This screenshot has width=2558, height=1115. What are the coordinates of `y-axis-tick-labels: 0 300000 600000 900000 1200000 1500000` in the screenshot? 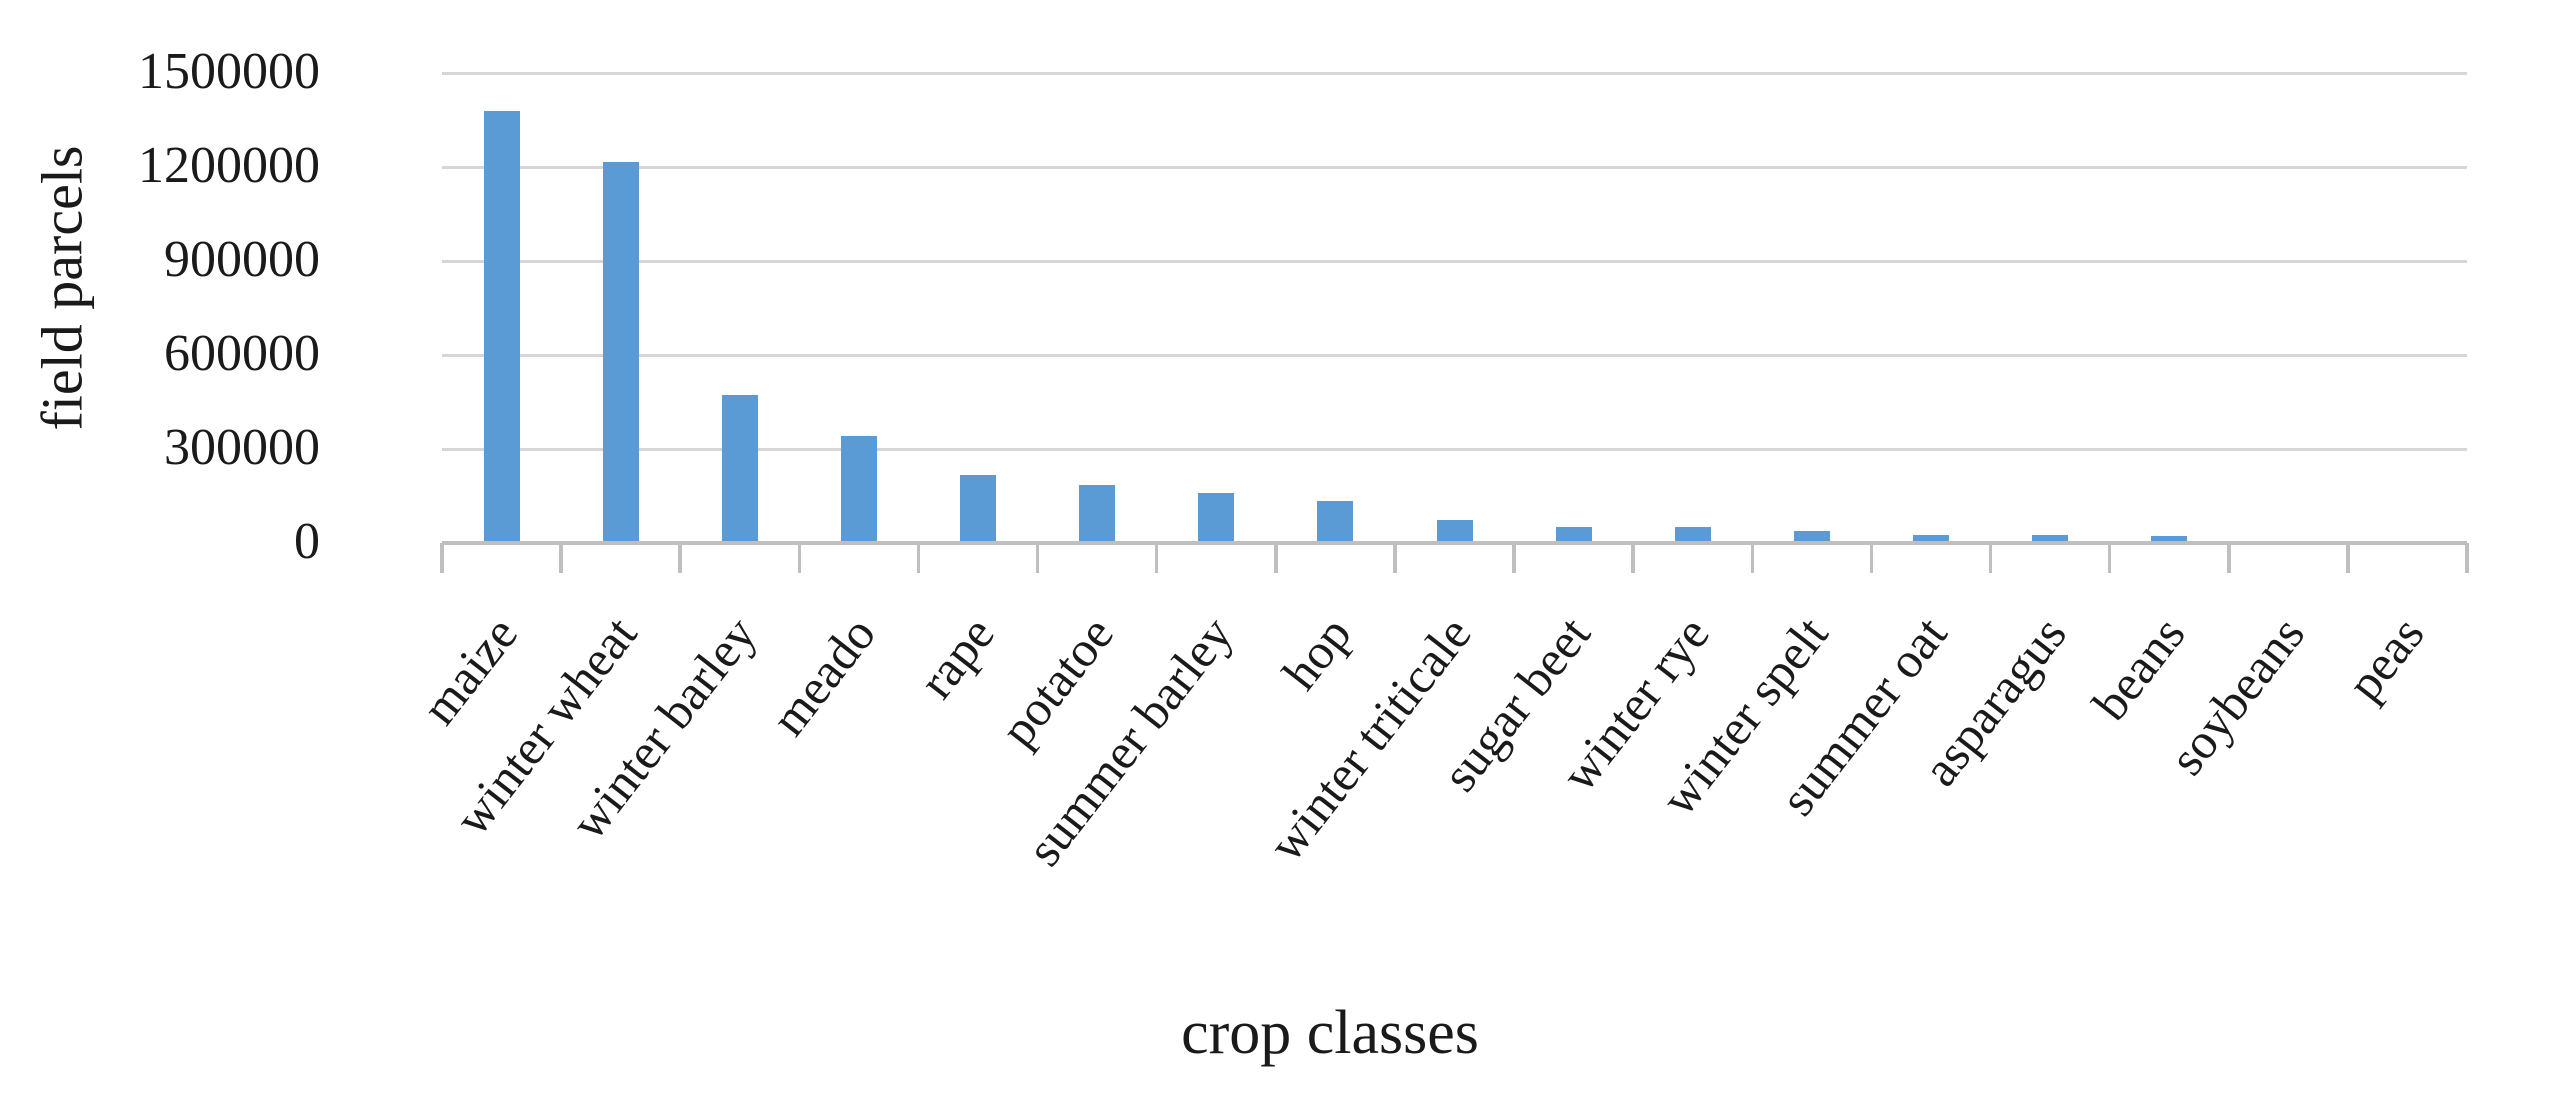 It's located at (160, 306).